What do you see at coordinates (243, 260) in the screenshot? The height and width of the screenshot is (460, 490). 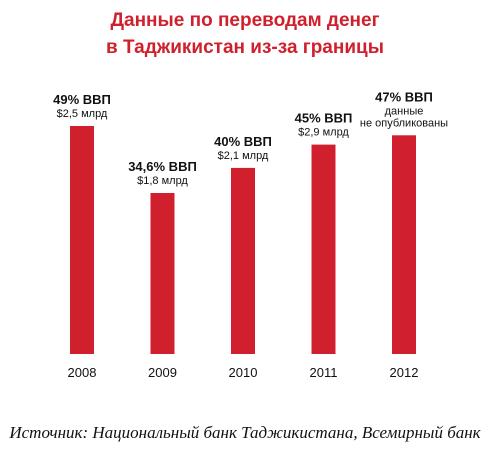 I see `bar-2010` at bounding box center [243, 260].